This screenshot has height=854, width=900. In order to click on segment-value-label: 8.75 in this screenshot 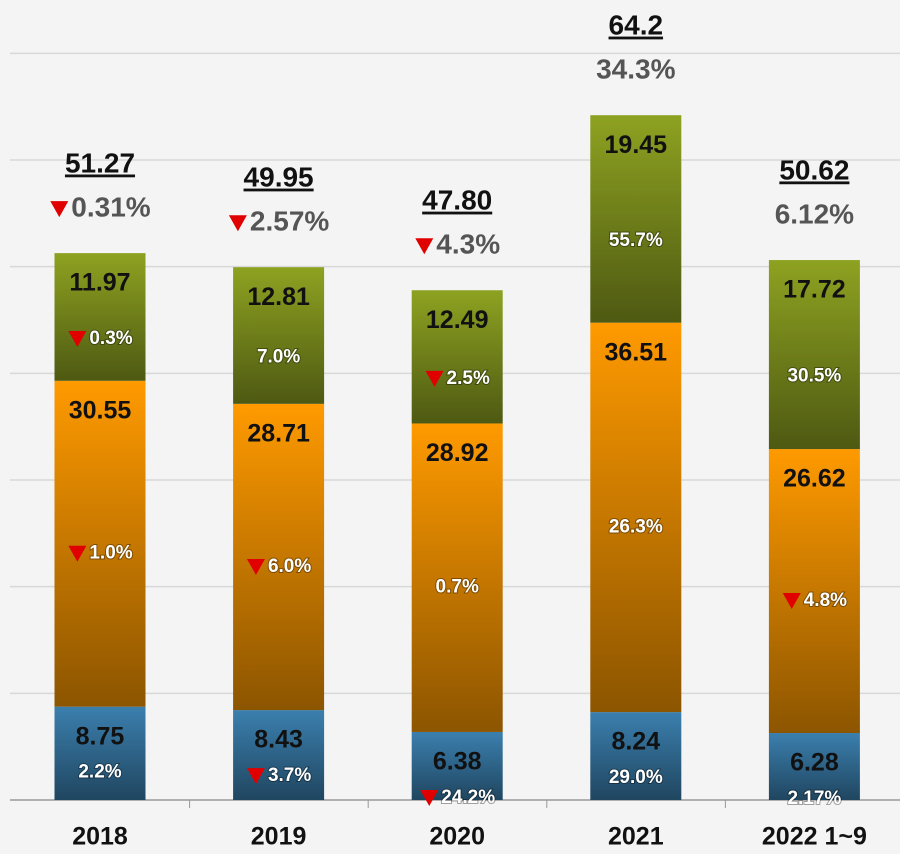, I will do `click(100, 736)`.